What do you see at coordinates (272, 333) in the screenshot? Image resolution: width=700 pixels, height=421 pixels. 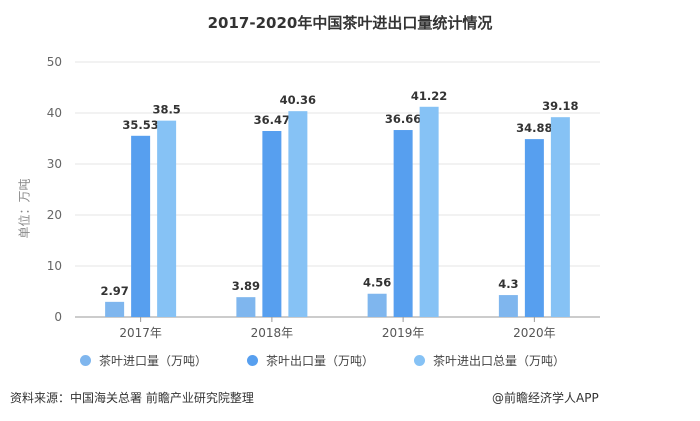 I see `x-tick-label: 2018年` at bounding box center [272, 333].